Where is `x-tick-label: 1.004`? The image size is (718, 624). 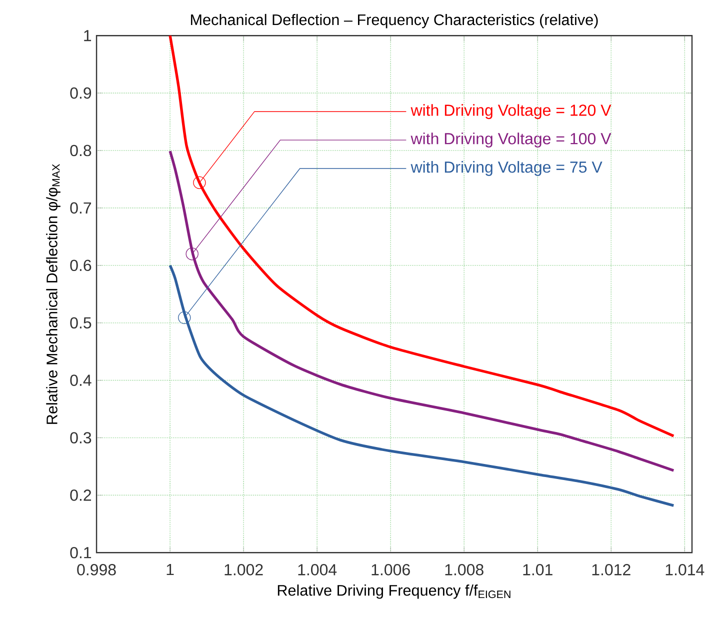
x-tick-label: 1.004 is located at coordinates (317, 570).